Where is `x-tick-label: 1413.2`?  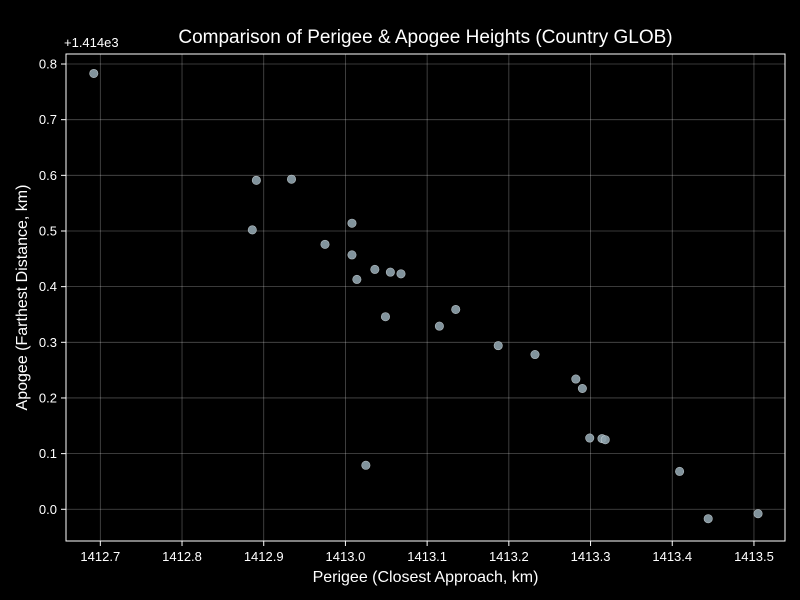 x-tick-label: 1413.2 is located at coordinates (509, 556).